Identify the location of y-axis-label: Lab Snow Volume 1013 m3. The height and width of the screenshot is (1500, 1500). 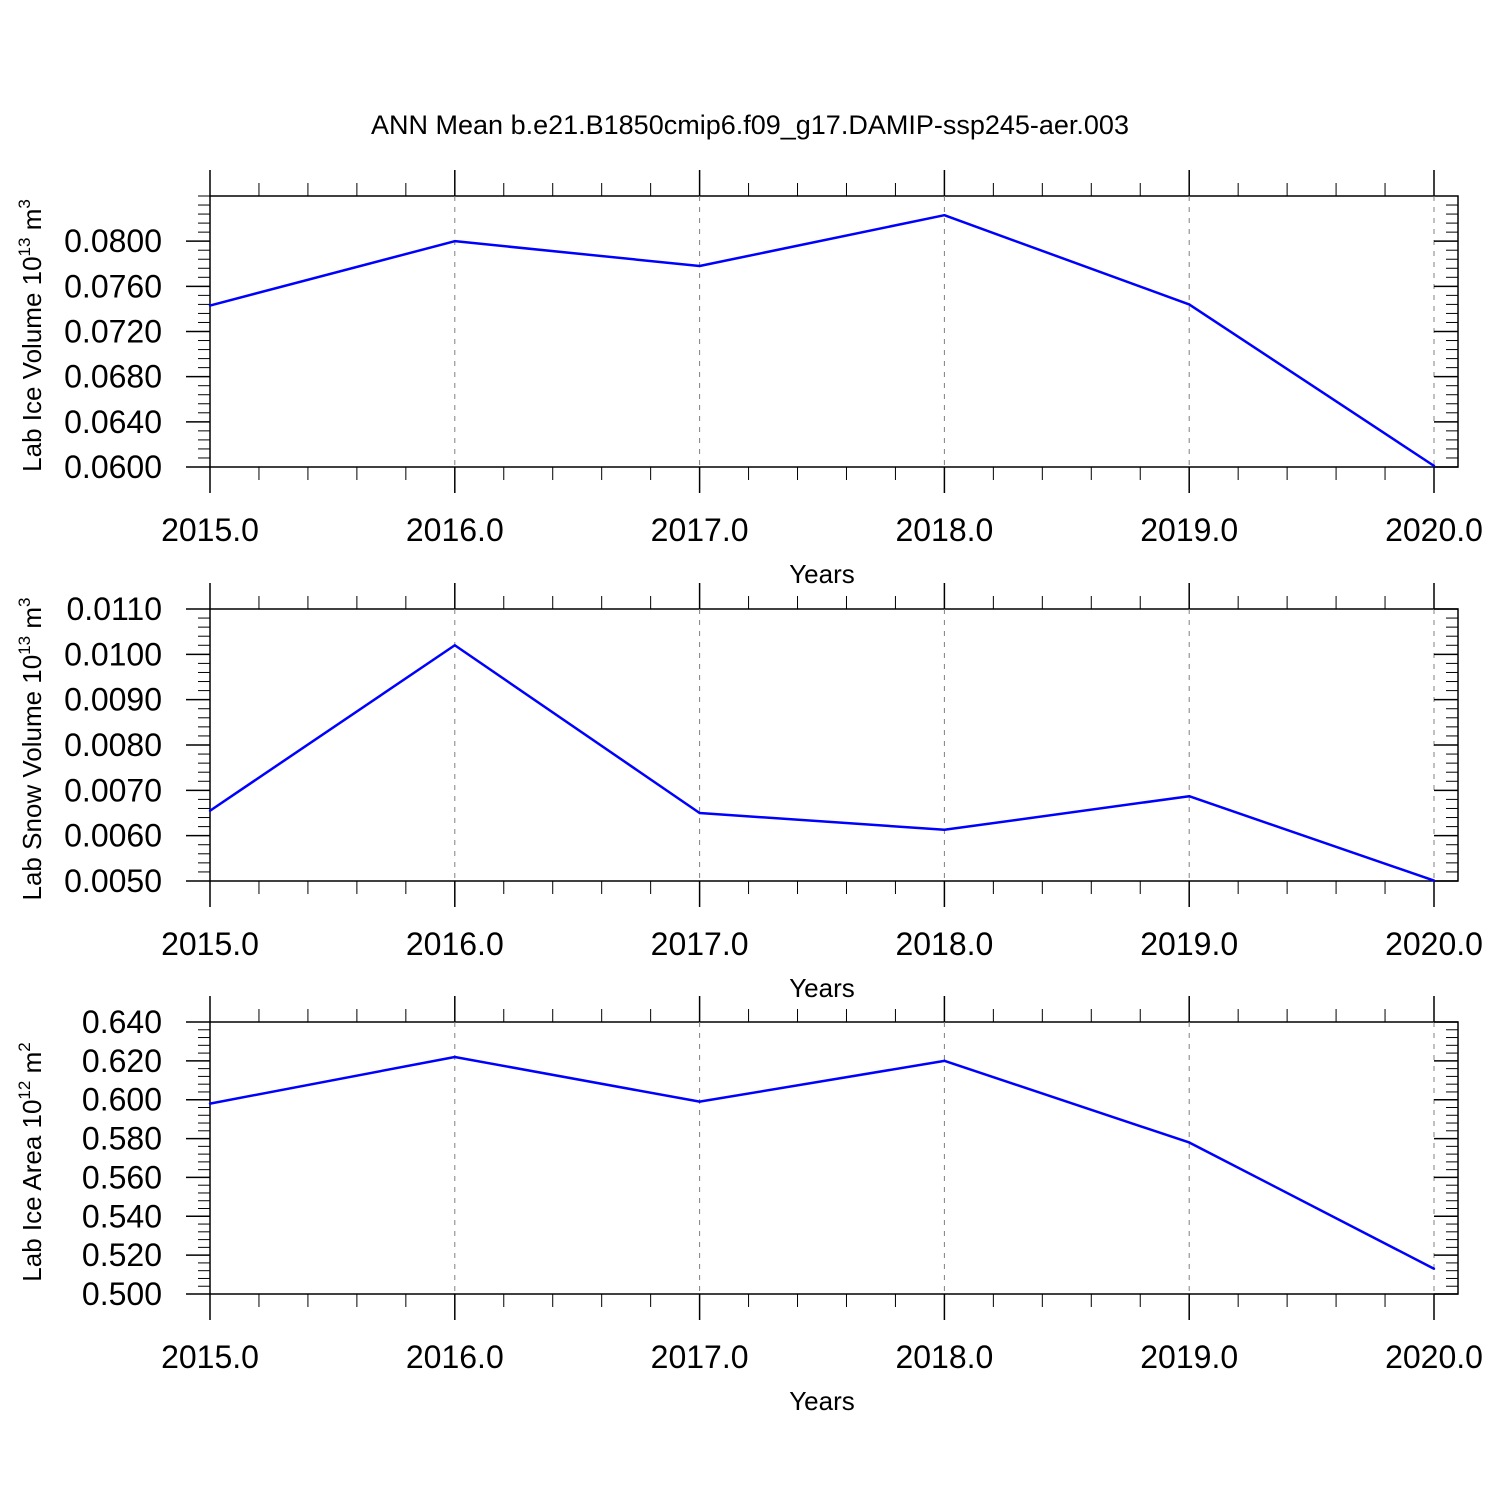
(31, 748).